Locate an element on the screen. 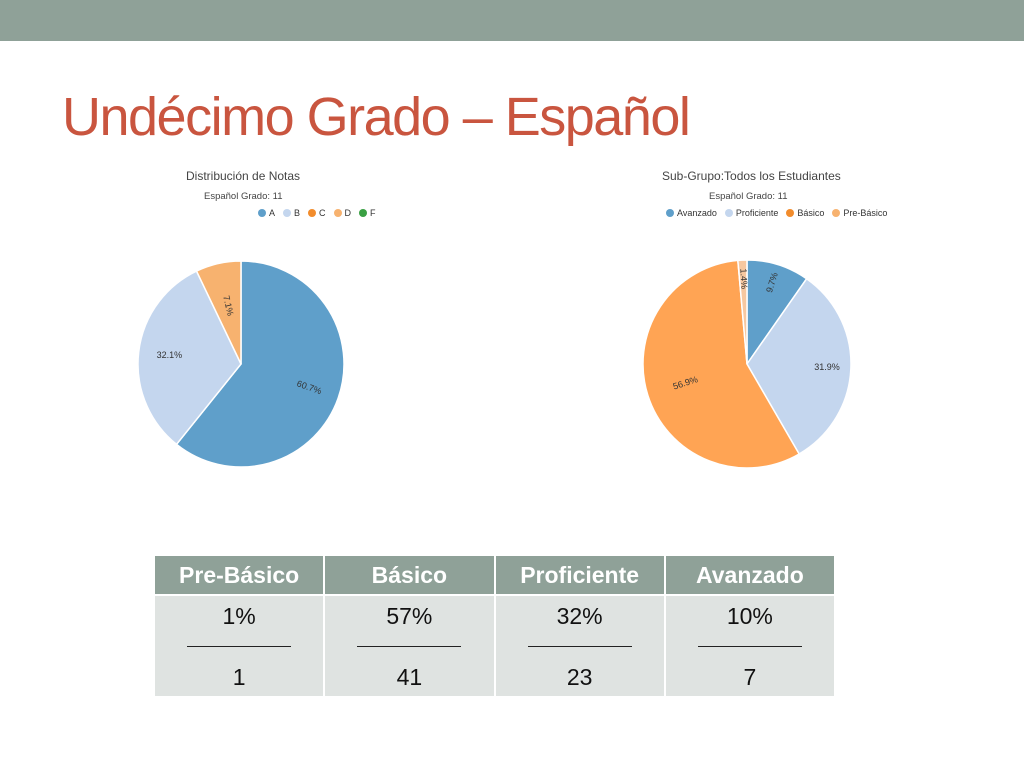 This screenshot has height=768, width=1024. pie-slice-d is located at coordinates (218, 312).